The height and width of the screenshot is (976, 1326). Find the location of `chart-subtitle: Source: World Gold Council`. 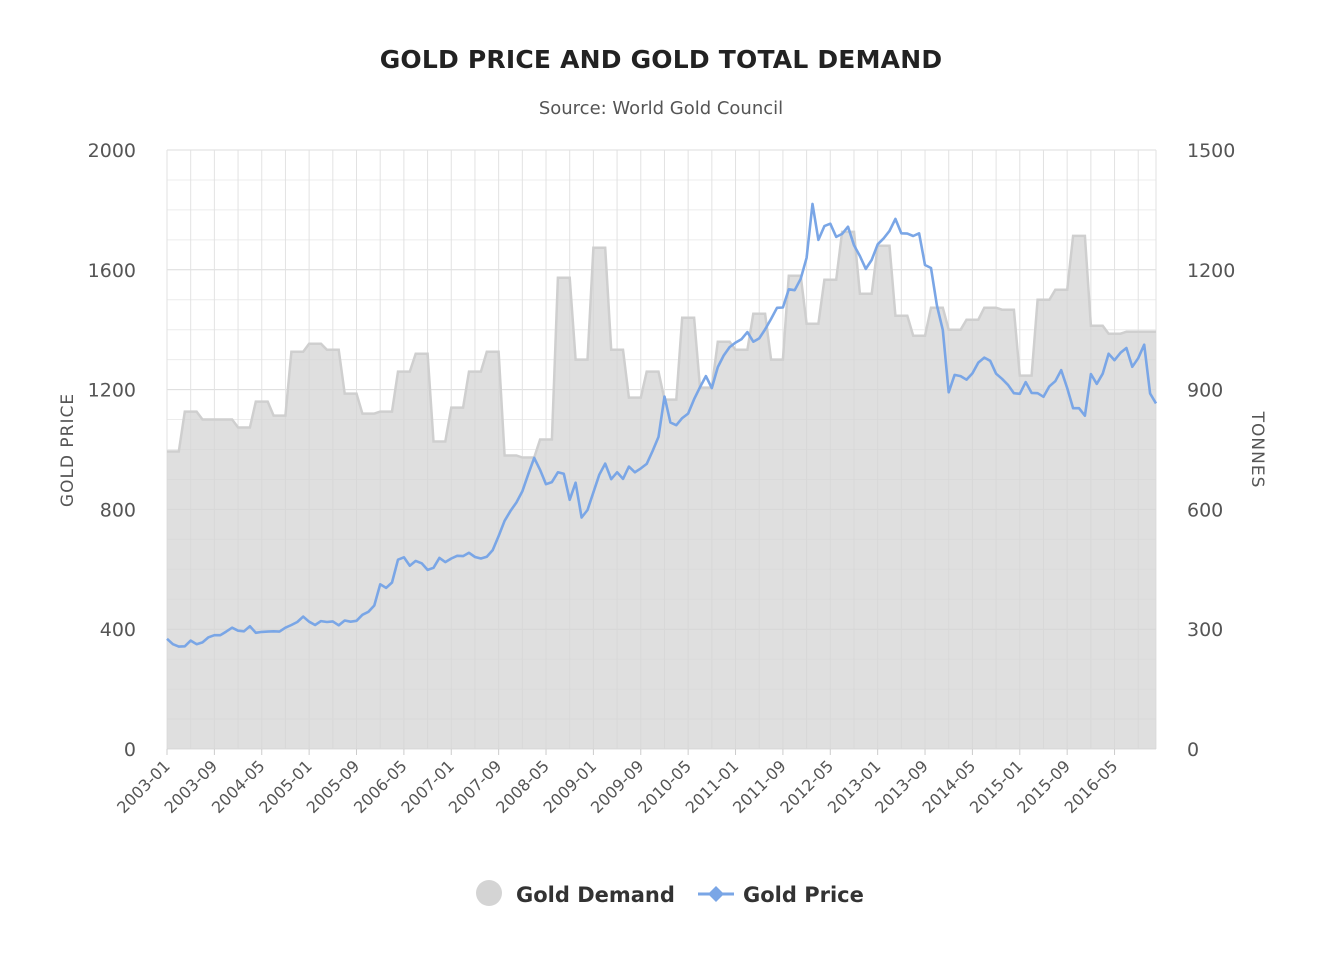

chart-subtitle: Source: World Gold Council is located at coordinates (661, 108).